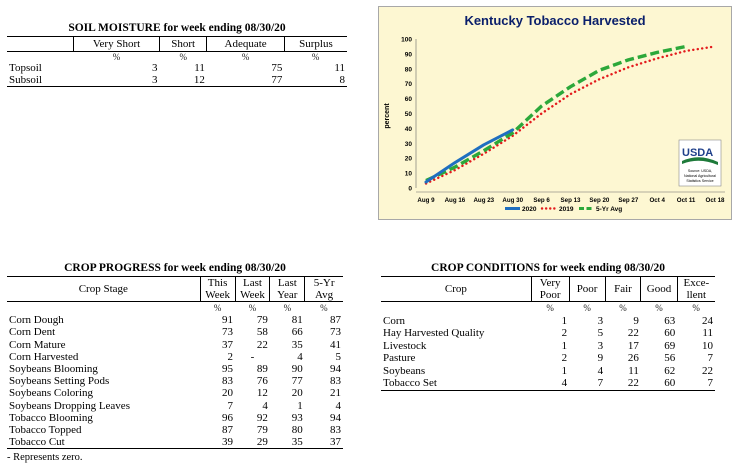 This screenshot has height=469, width=742. What do you see at coordinates (262, 320) in the screenshot?
I see `cell-value: 79` at bounding box center [262, 320].